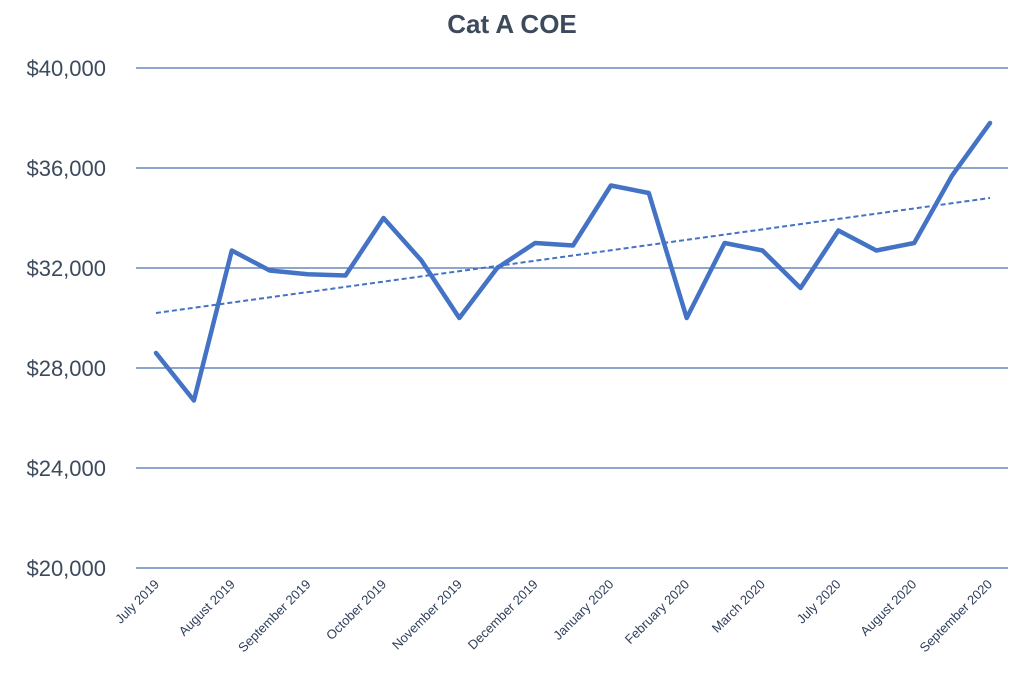  Describe the element at coordinates (274, 616) in the screenshot. I see `x-tick-label: September 2019` at that location.